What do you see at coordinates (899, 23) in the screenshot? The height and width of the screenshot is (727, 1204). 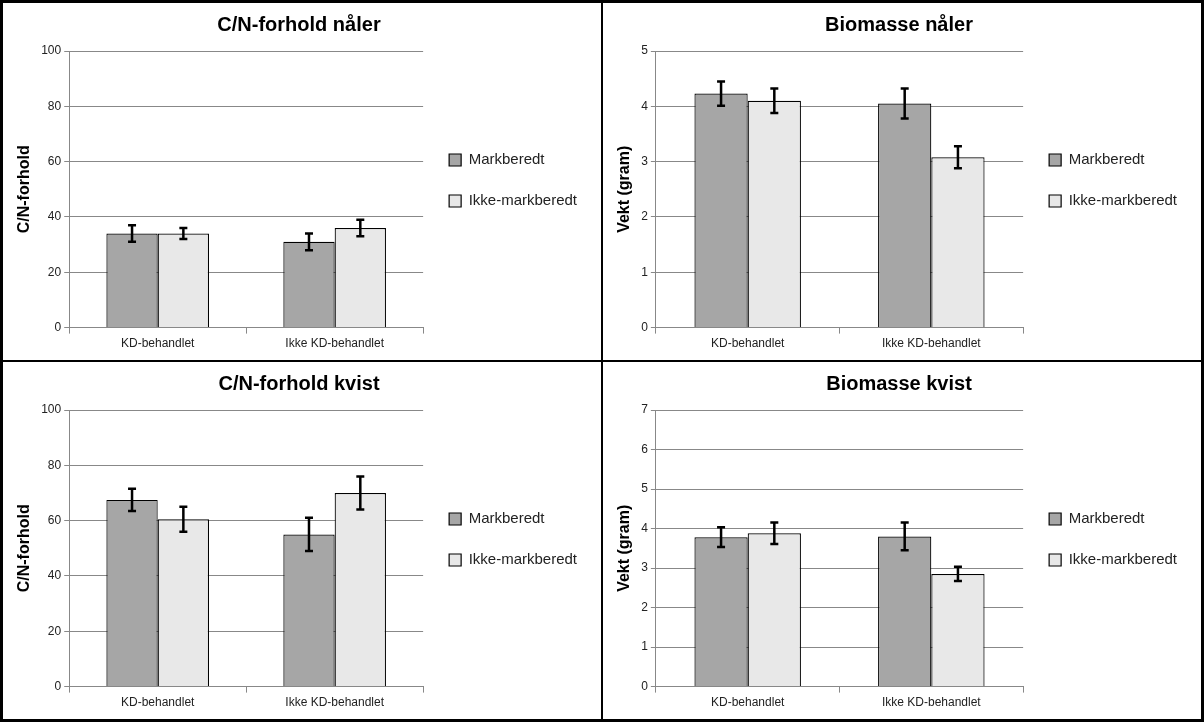 I see `chart-title: Biomasse nåler` at bounding box center [899, 23].